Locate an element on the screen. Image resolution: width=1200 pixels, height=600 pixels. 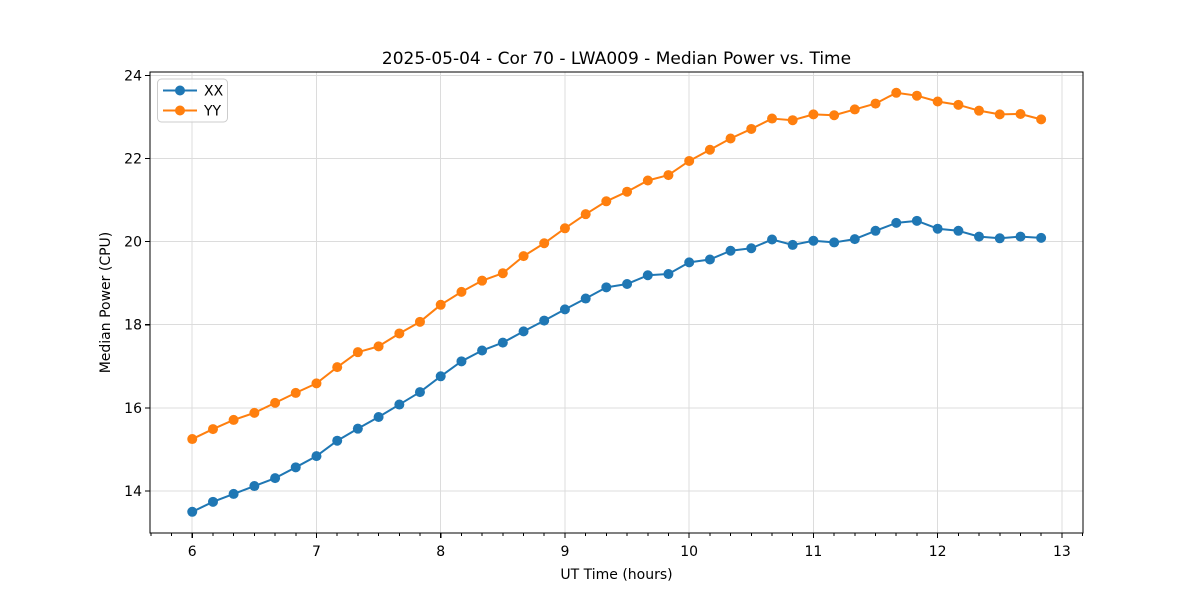
y-tick-label: 14 is located at coordinates (133, 492).